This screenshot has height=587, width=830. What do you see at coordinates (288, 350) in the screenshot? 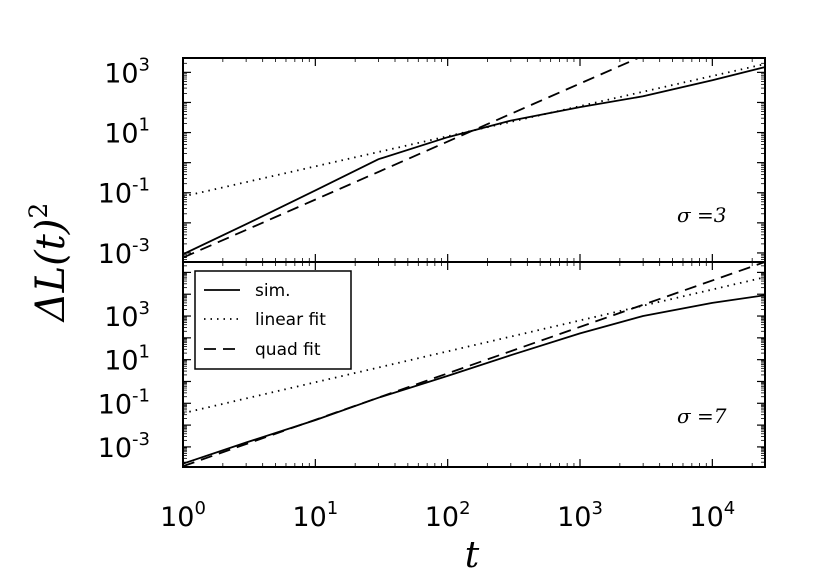
I see `legend-quad-fit-label: quad fit` at bounding box center [288, 350].